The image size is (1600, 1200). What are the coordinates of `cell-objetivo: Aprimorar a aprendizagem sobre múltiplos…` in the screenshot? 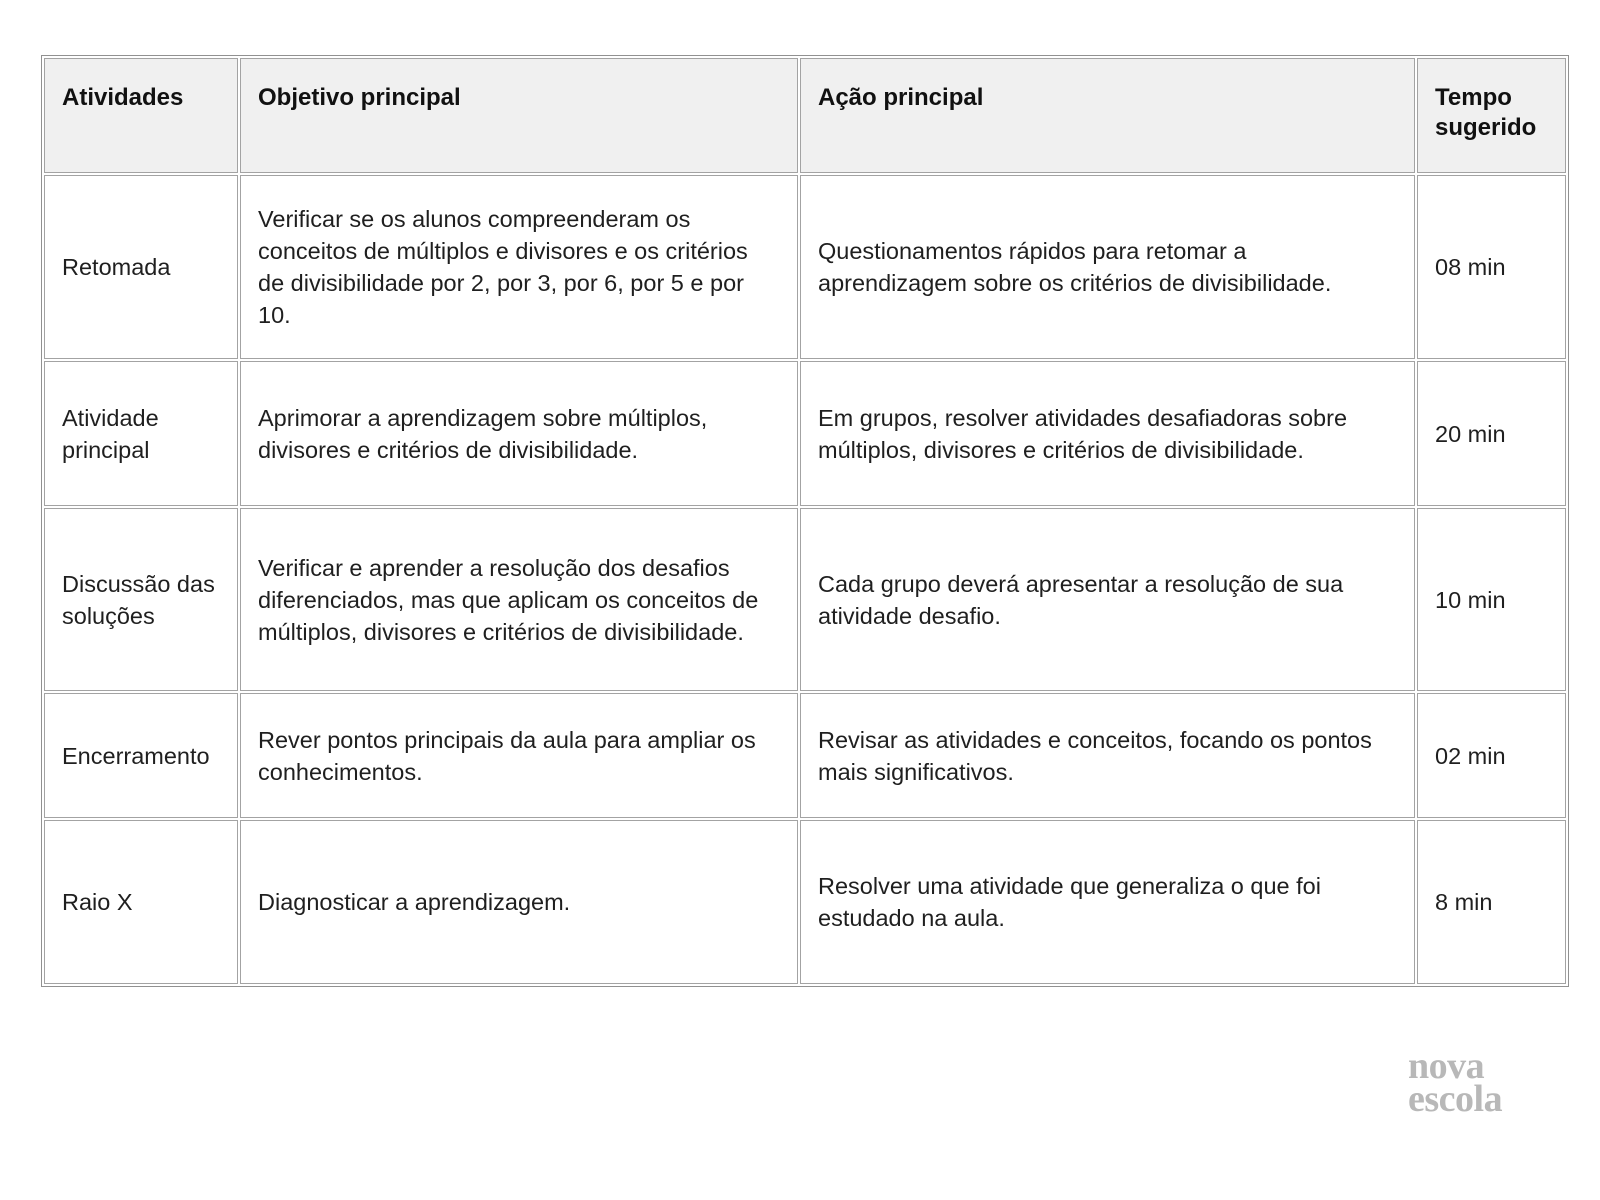 It's located at (519, 433).